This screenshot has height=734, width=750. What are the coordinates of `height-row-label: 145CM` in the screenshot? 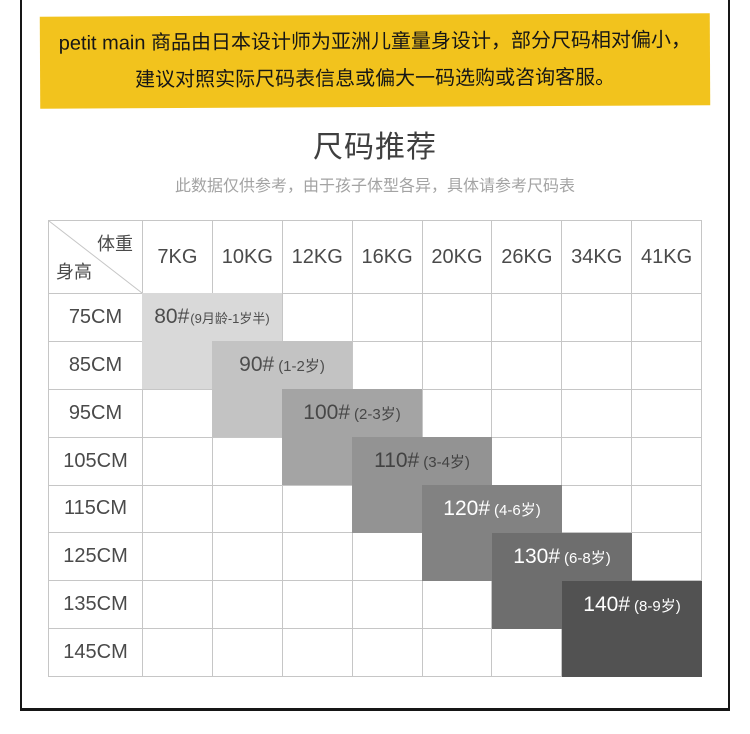 It's located at (96, 653).